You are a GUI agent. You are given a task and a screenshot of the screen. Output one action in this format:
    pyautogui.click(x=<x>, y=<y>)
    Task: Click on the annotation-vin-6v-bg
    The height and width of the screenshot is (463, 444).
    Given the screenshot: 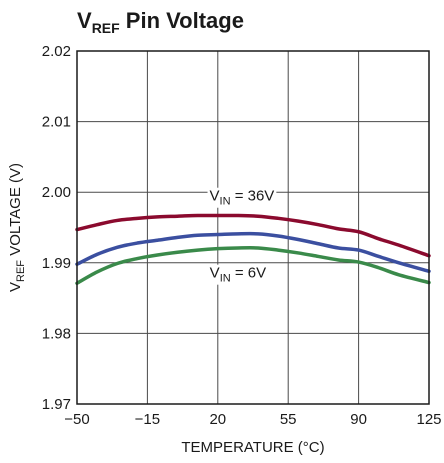 What is the action you would take?
    pyautogui.click(x=238, y=274)
    